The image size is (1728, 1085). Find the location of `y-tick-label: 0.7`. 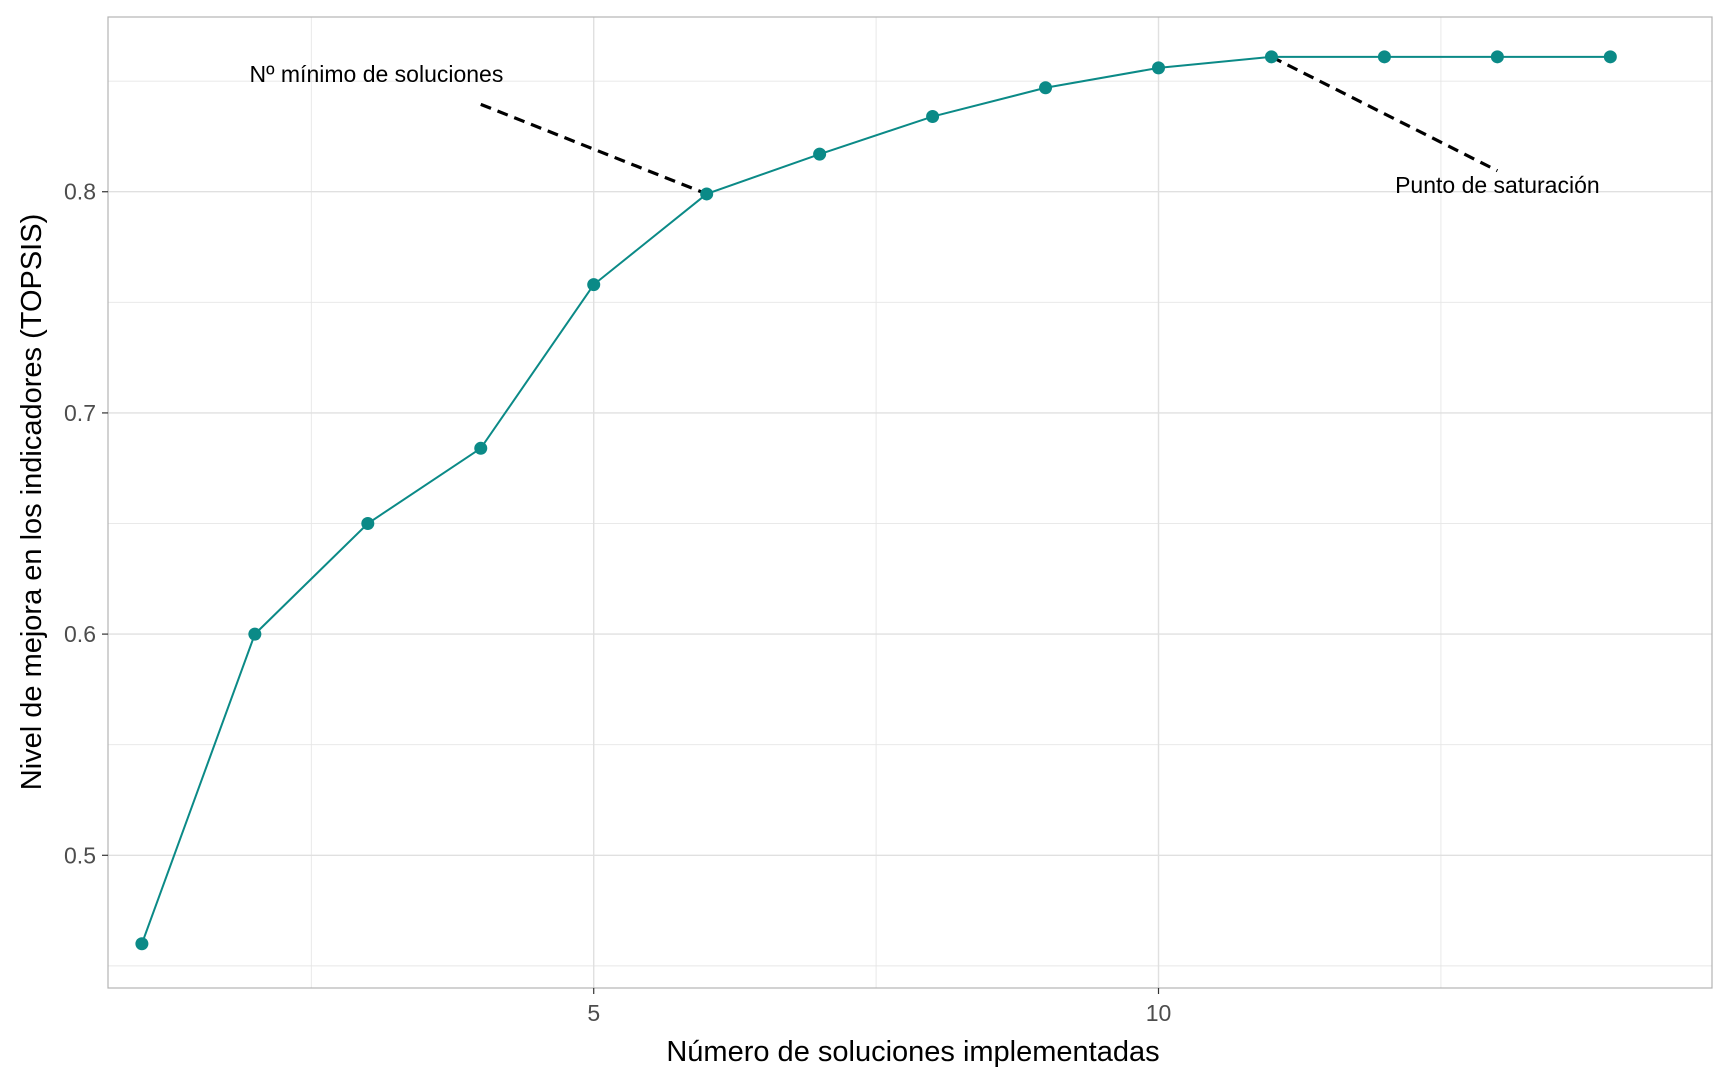

y-tick-label: 0.7 is located at coordinates (80, 413).